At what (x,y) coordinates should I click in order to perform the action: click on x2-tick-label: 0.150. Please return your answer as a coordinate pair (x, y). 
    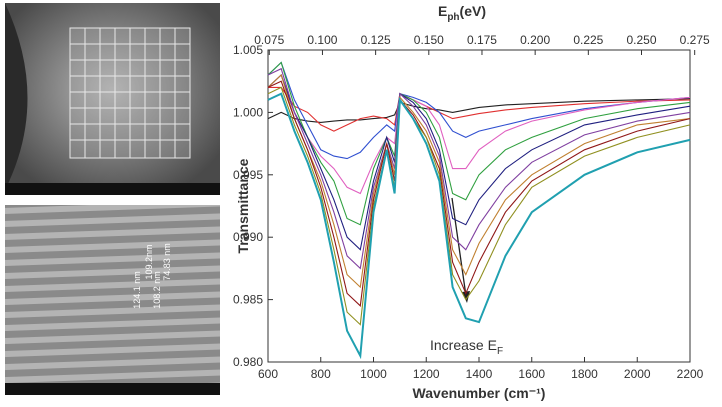
    Looking at the image, I should click on (429, 40).